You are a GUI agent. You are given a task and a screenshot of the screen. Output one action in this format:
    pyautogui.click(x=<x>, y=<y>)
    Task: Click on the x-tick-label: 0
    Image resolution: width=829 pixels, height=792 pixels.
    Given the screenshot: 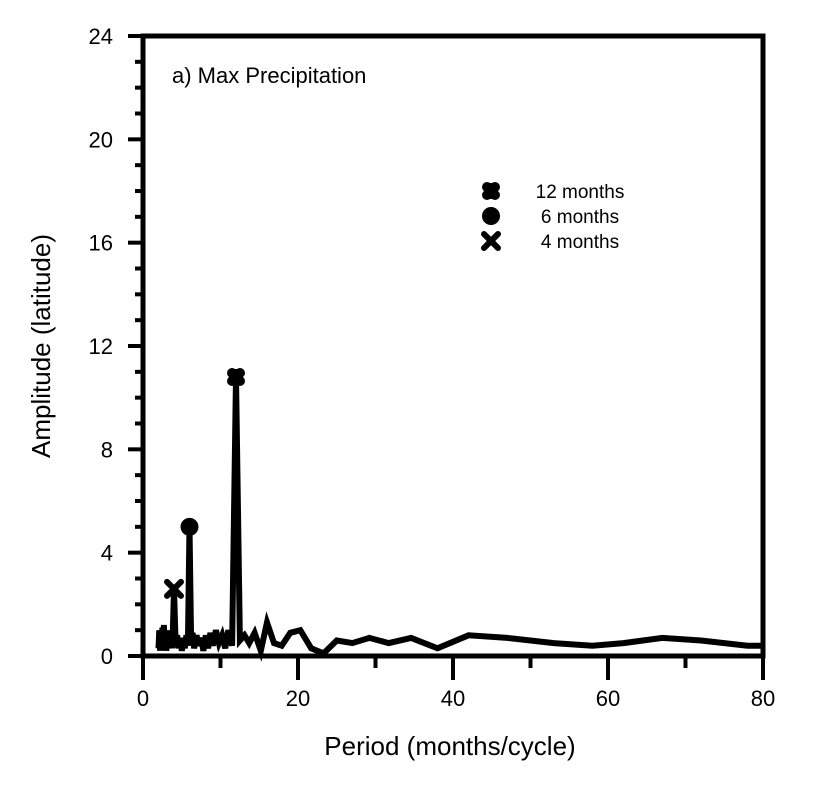 What is the action you would take?
    pyautogui.click(x=143, y=698)
    